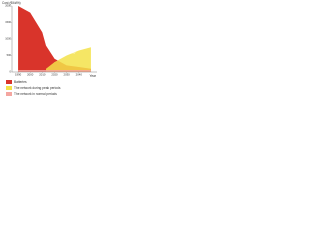 The width and height of the screenshot is (320, 240). I want to click on y-tick-label: 1500, so click(8, 22).